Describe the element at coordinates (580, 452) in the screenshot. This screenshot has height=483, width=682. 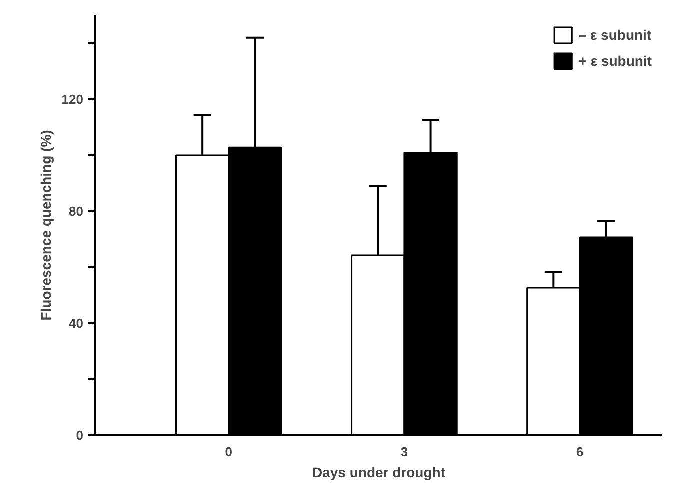
I see `x-tick-label: 6` at that location.